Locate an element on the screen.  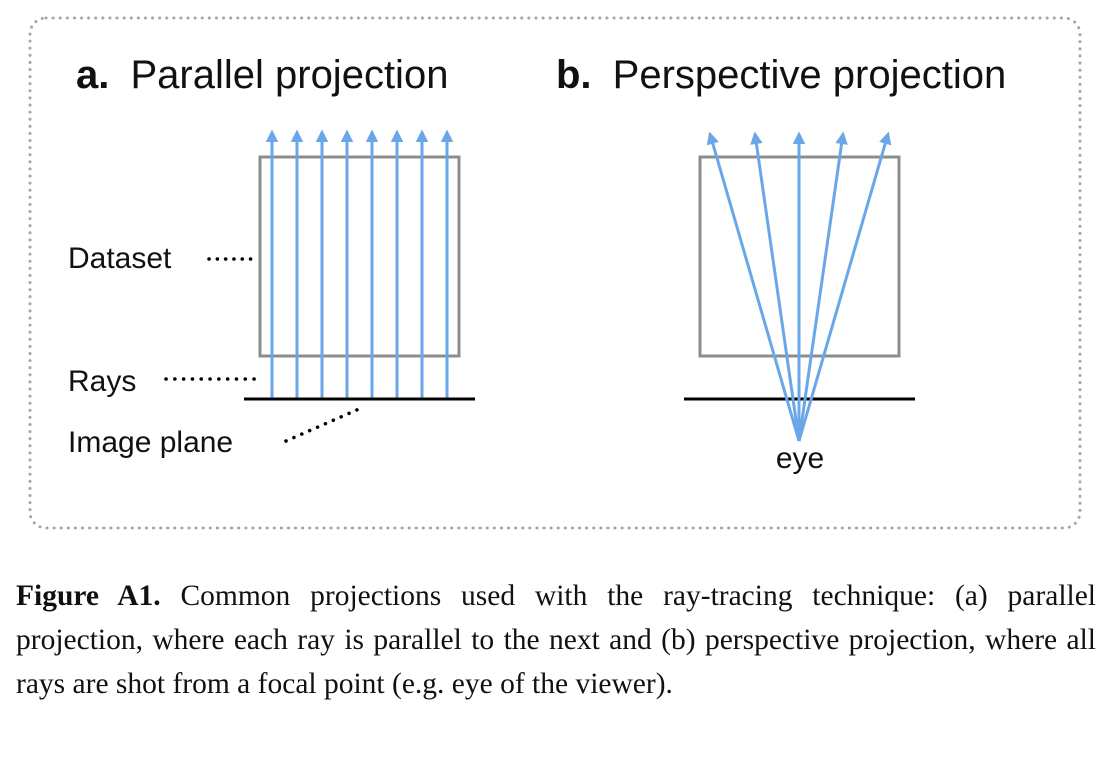
caption-label: Figure A1. is located at coordinates (88, 596).